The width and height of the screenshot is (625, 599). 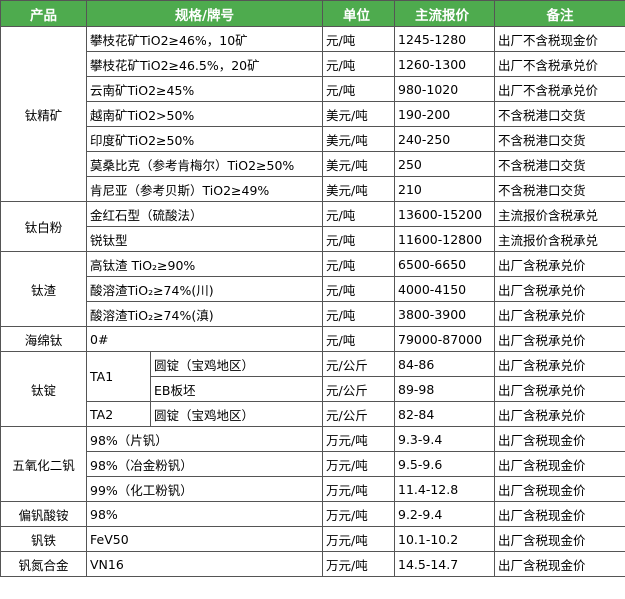 I want to click on price-cell: 82-84, so click(x=444, y=414).